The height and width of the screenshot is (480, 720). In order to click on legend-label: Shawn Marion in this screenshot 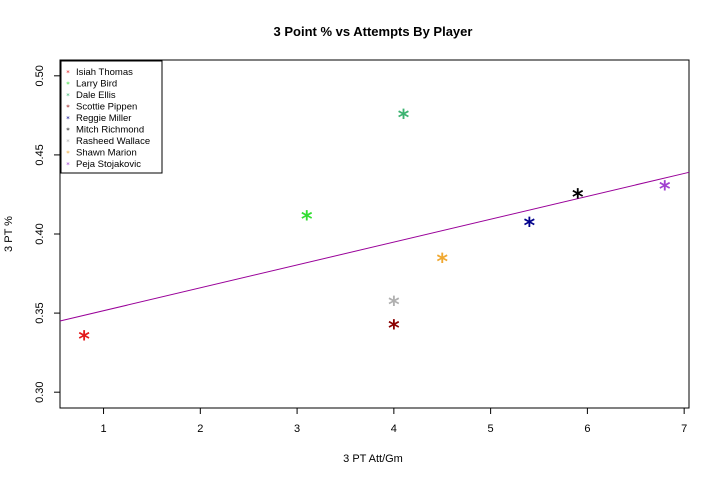, I will do `click(106, 153)`.